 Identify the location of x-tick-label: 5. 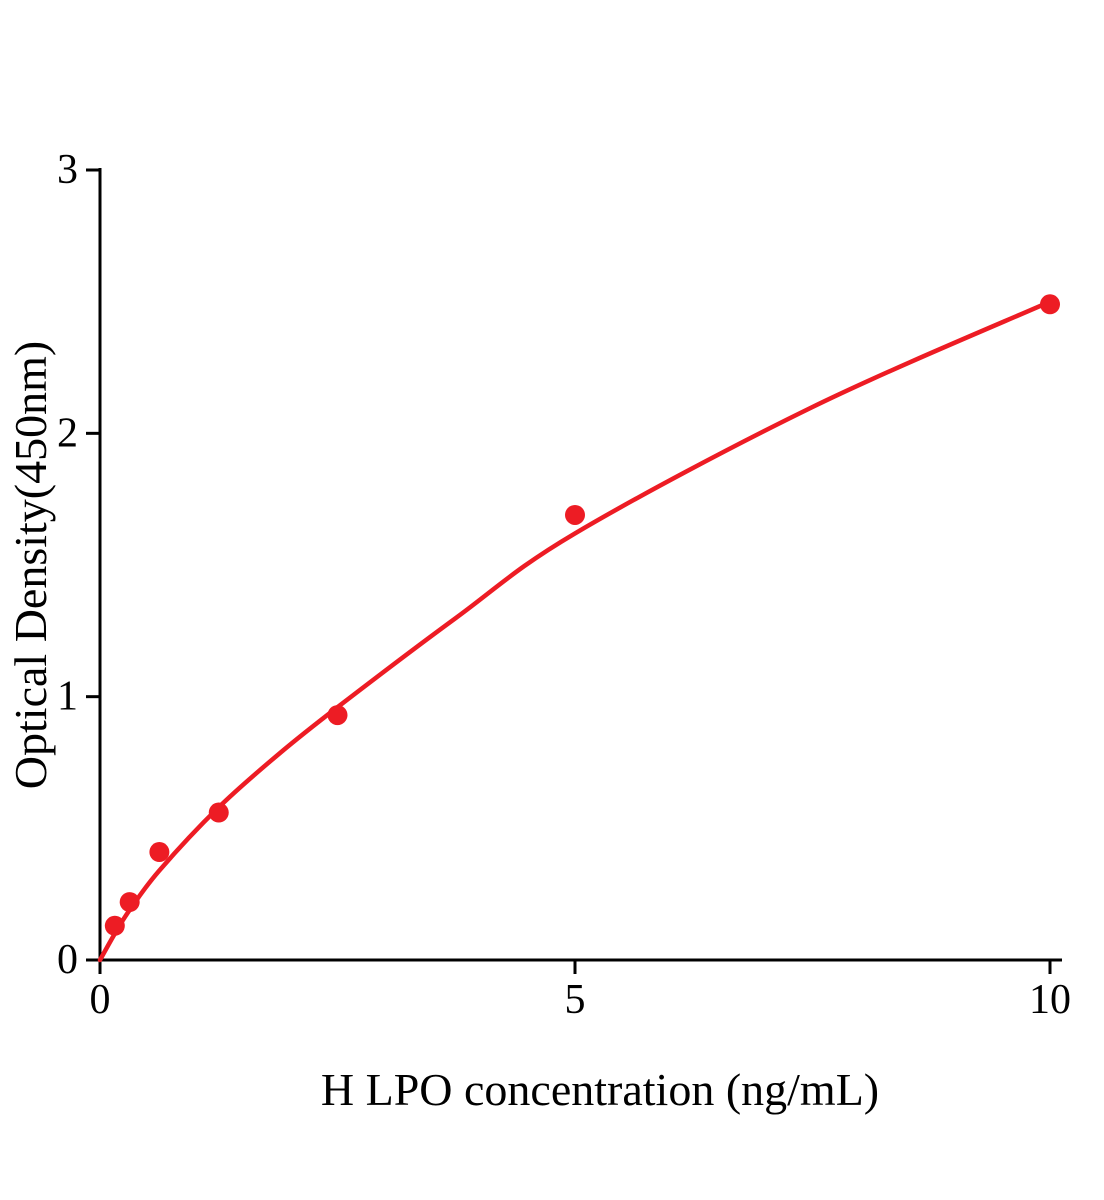
(575, 1000).